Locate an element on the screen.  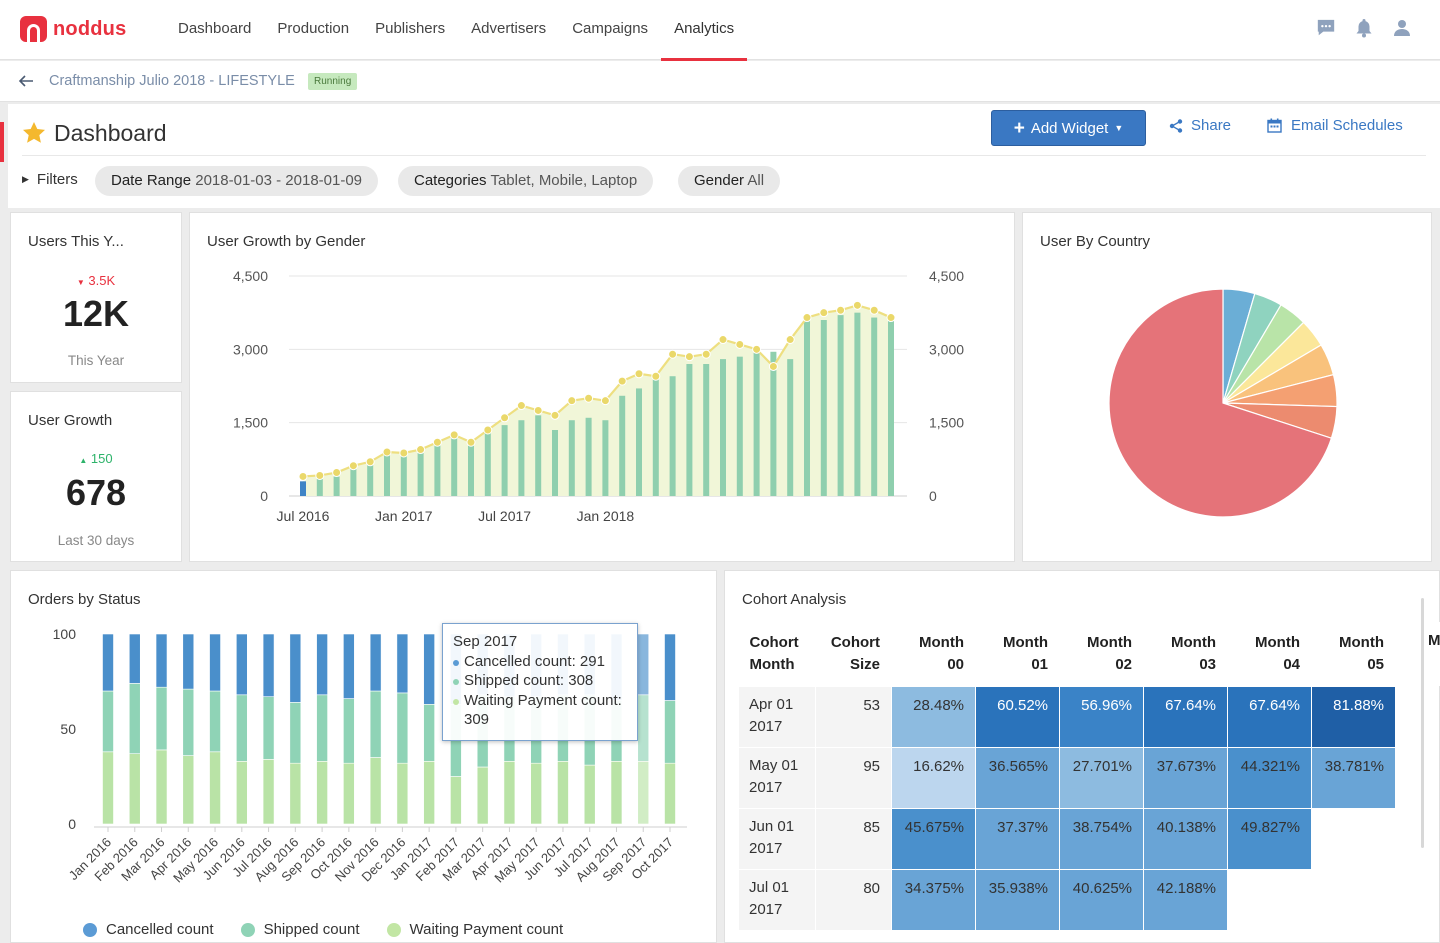
share-button: Share is located at coordinates (1200, 125).